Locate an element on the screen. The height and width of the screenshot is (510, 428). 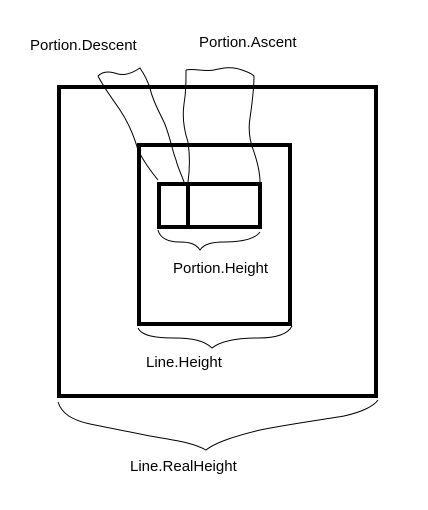
line-real-height-brace is located at coordinates (218, 425).